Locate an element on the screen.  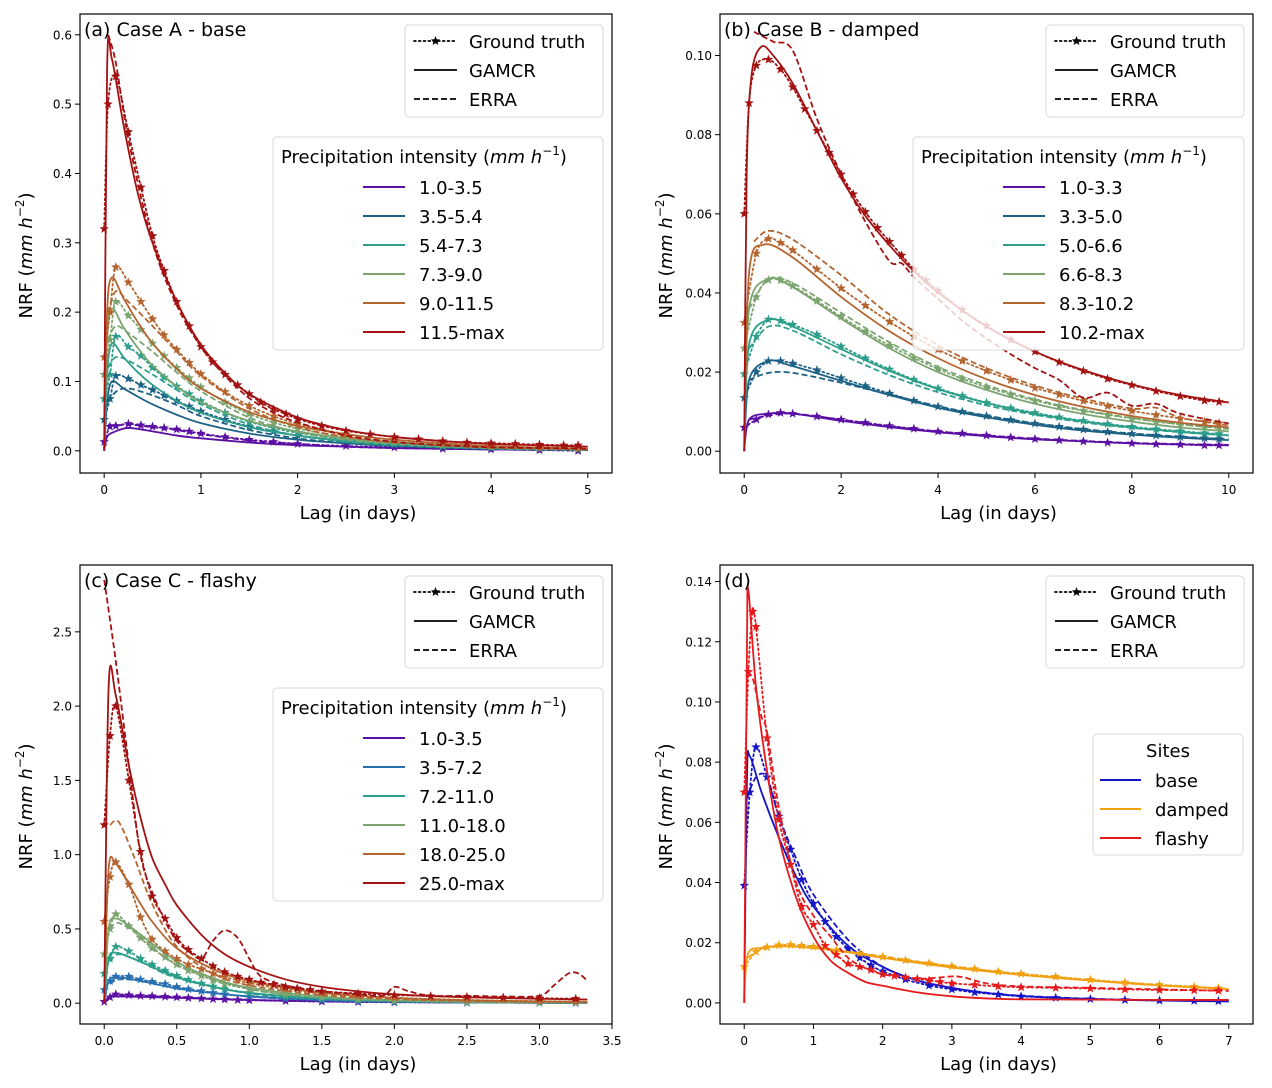
legend-label: 7.3-9.0 is located at coordinates (451, 275).